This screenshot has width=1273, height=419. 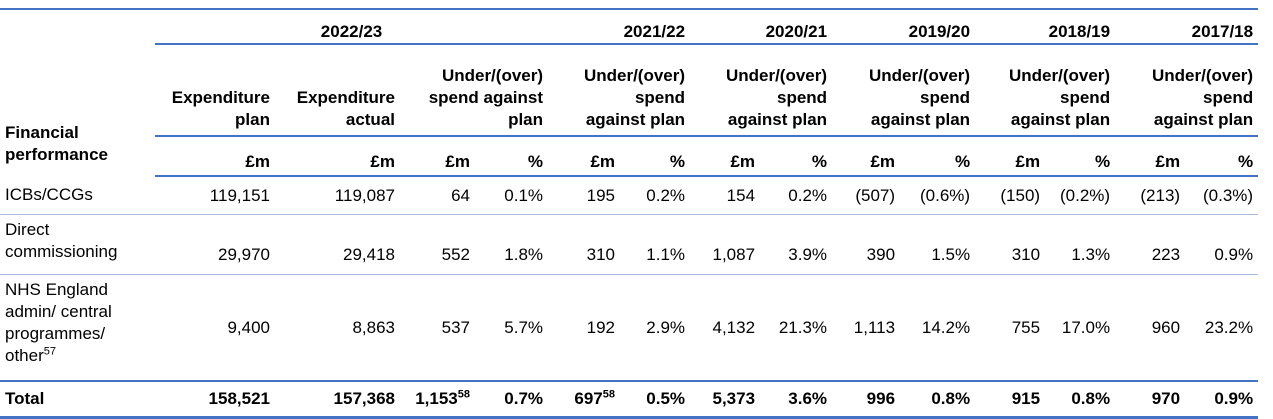 What do you see at coordinates (584, 400) in the screenshot?
I see `value-cell: 69758` at bounding box center [584, 400].